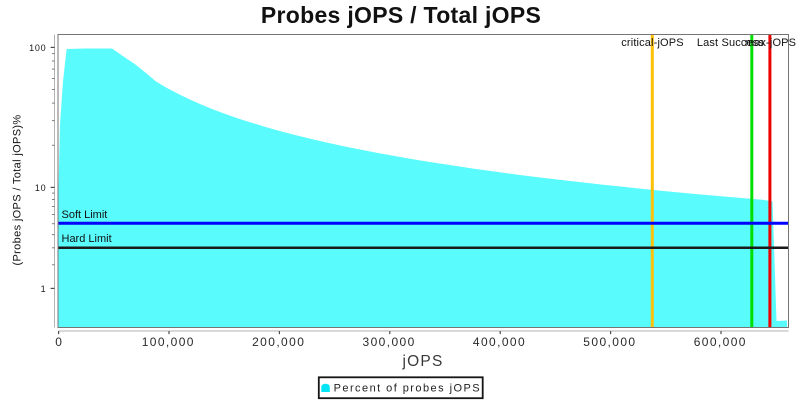  I want to click on svg-text: Hard Limit, so click(87, 239).